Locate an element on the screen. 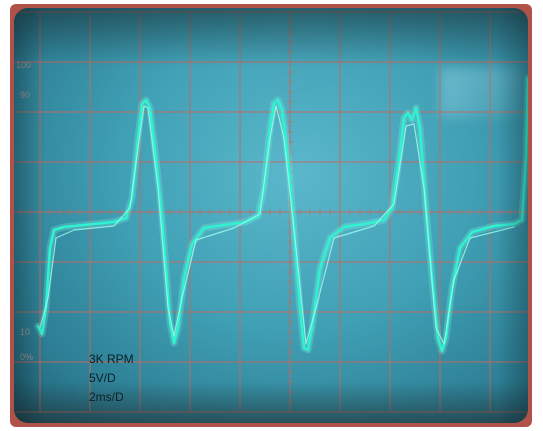 The image size is (543, 431). annotation-vertical-scale: 5V/D is located at coordinates (102, 378).